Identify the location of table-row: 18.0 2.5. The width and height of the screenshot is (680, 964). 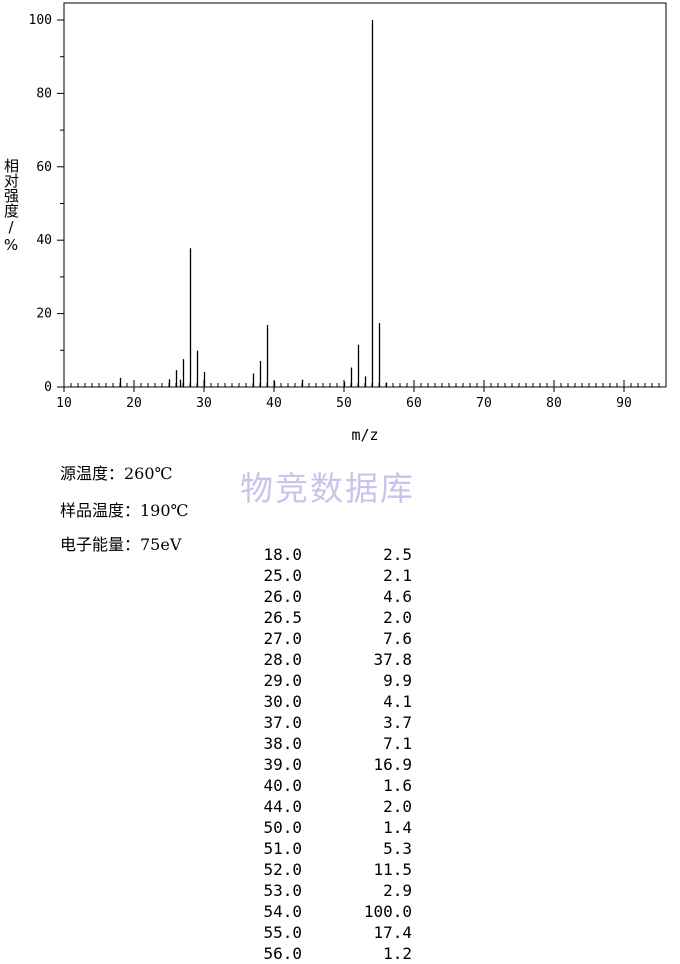
(321, 554).